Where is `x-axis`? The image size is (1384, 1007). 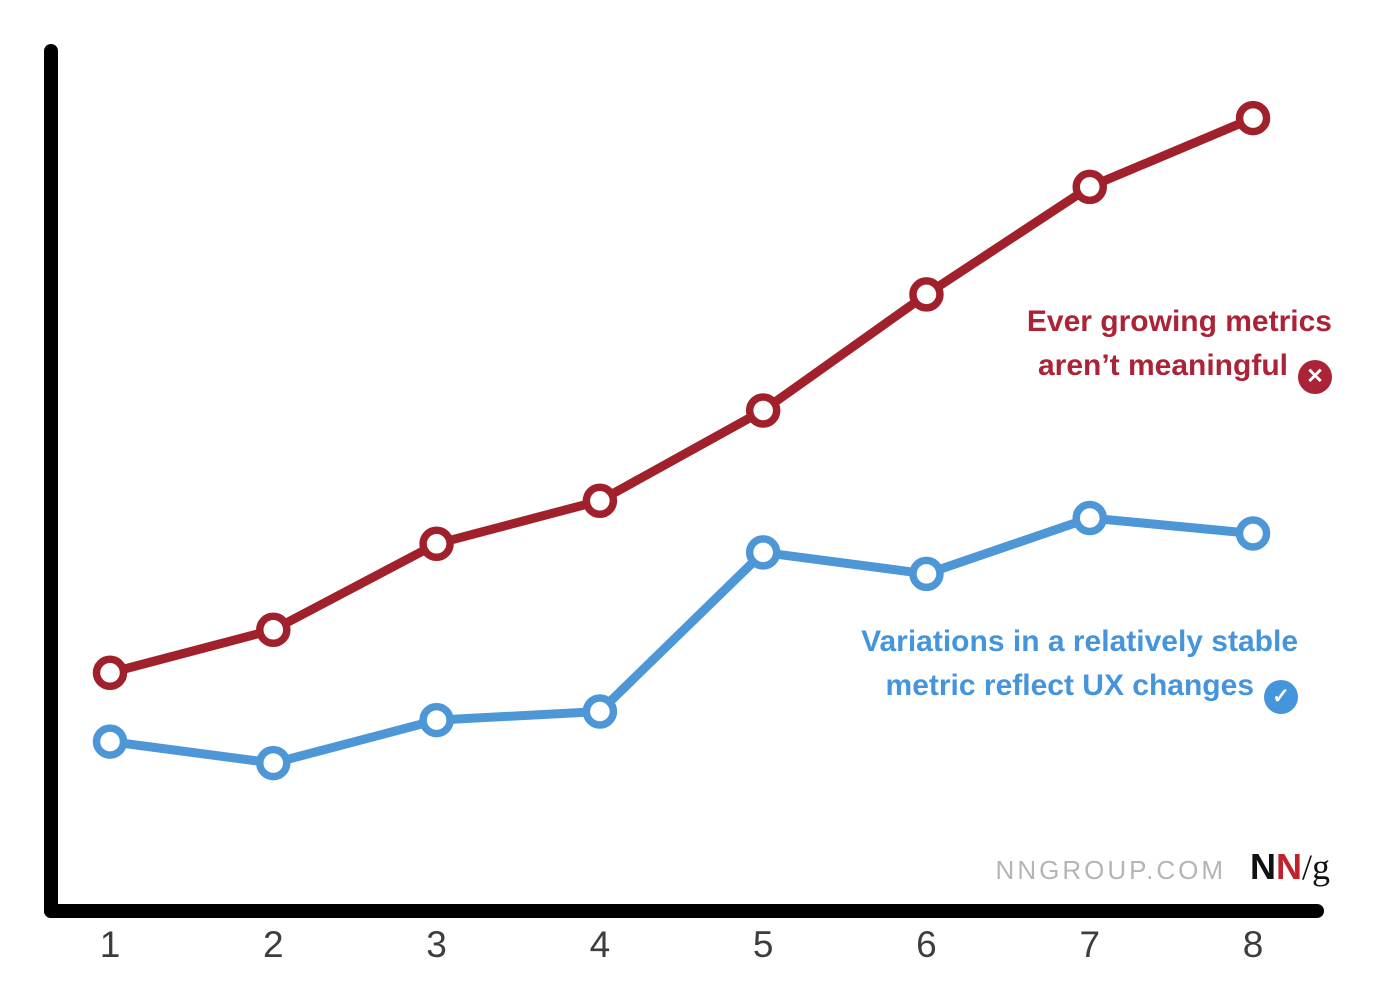
x-axis is located at coordinates (684, 911).